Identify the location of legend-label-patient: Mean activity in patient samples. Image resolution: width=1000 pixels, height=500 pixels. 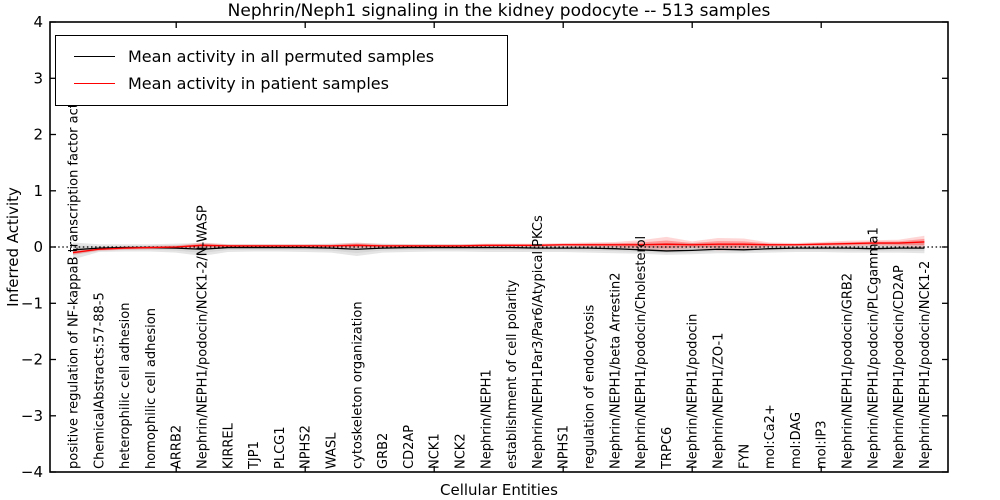
(258, 83).